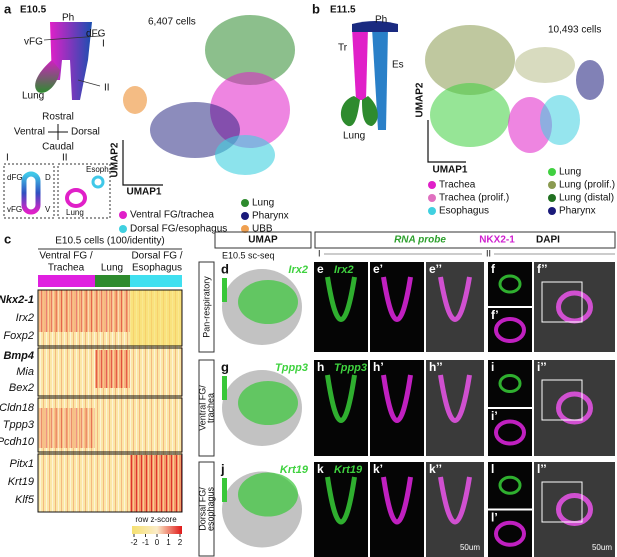 The image size is (617, 557). What do you see at coordinates (48, 177) in the screenshot?
I see `label: D` at bounding box center [48, 177].